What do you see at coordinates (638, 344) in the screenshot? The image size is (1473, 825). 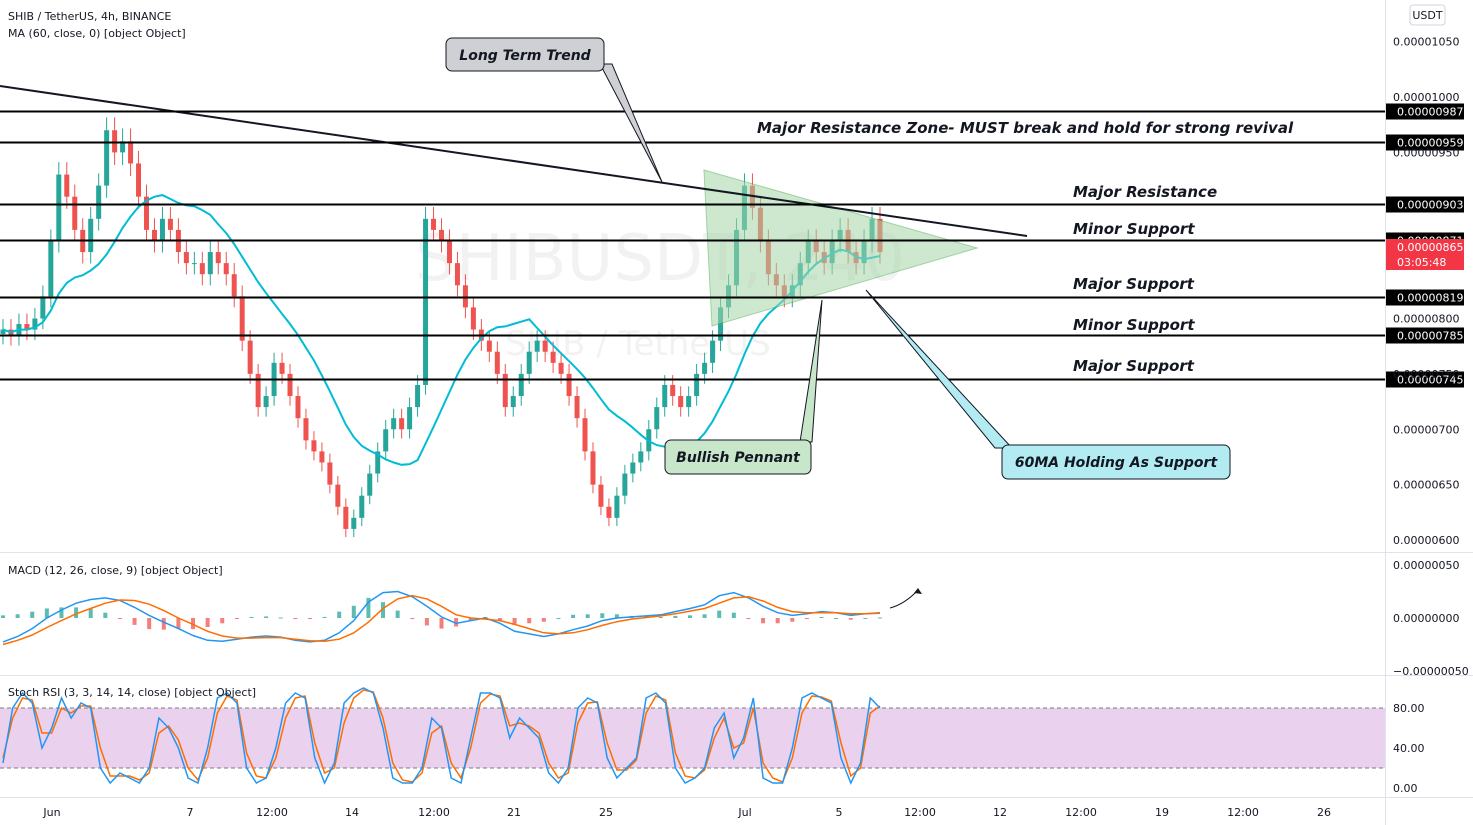 I see `watermark-name: SHIB / TetherUS` at bounding box center [638, 344].